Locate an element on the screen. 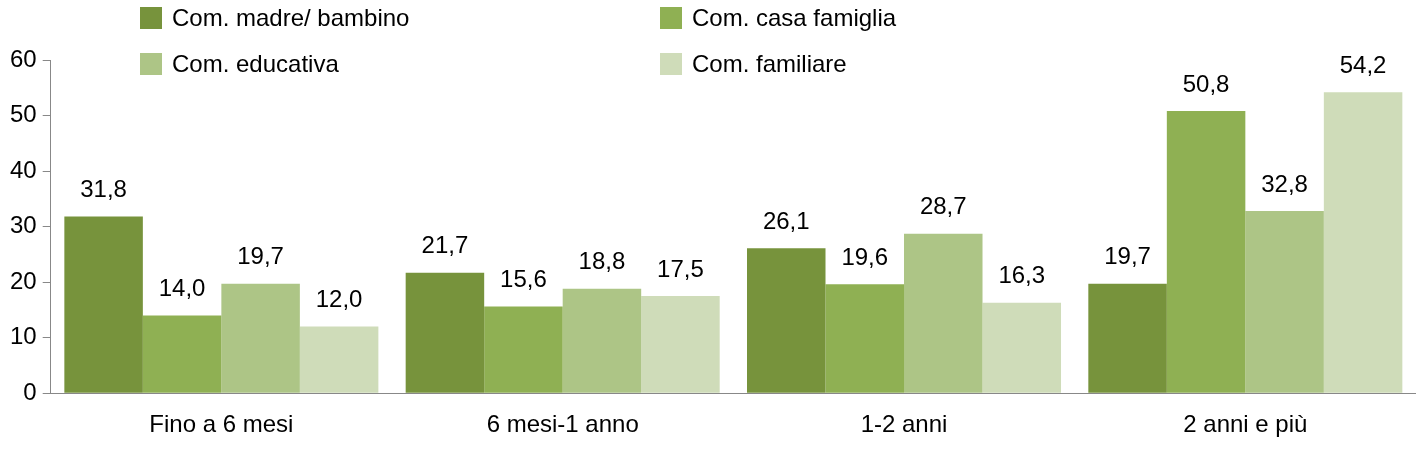  data-label: 31,8 is located at coordinates (103, 189).